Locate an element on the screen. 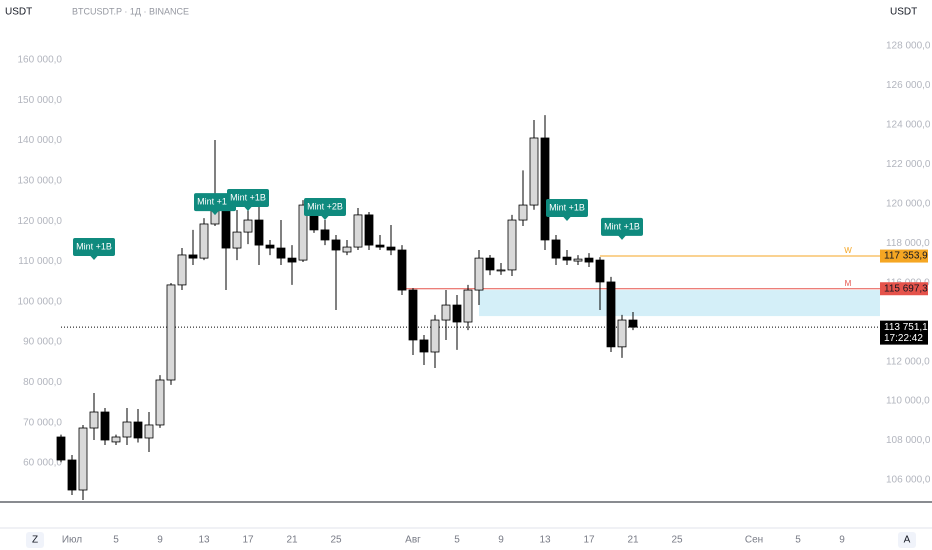 The image size is (932, 550). right-currency: USDT is located at coordinates (903, 12).